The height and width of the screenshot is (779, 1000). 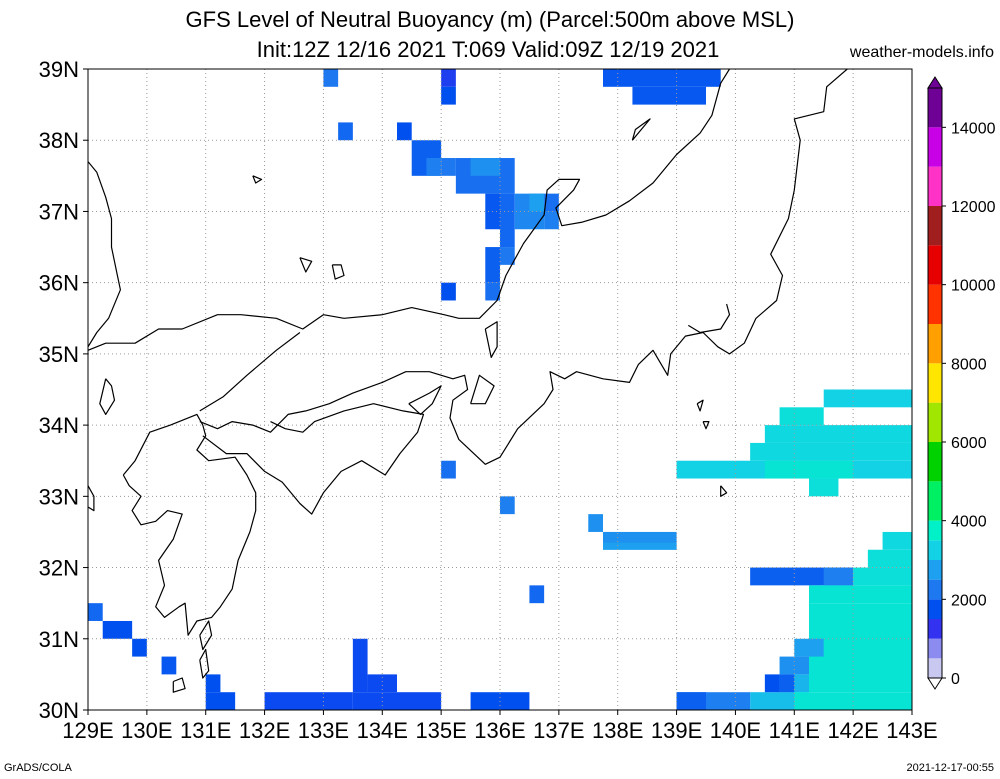 I want to click on x-tick-label: 134E, so click(x=382, y=730).